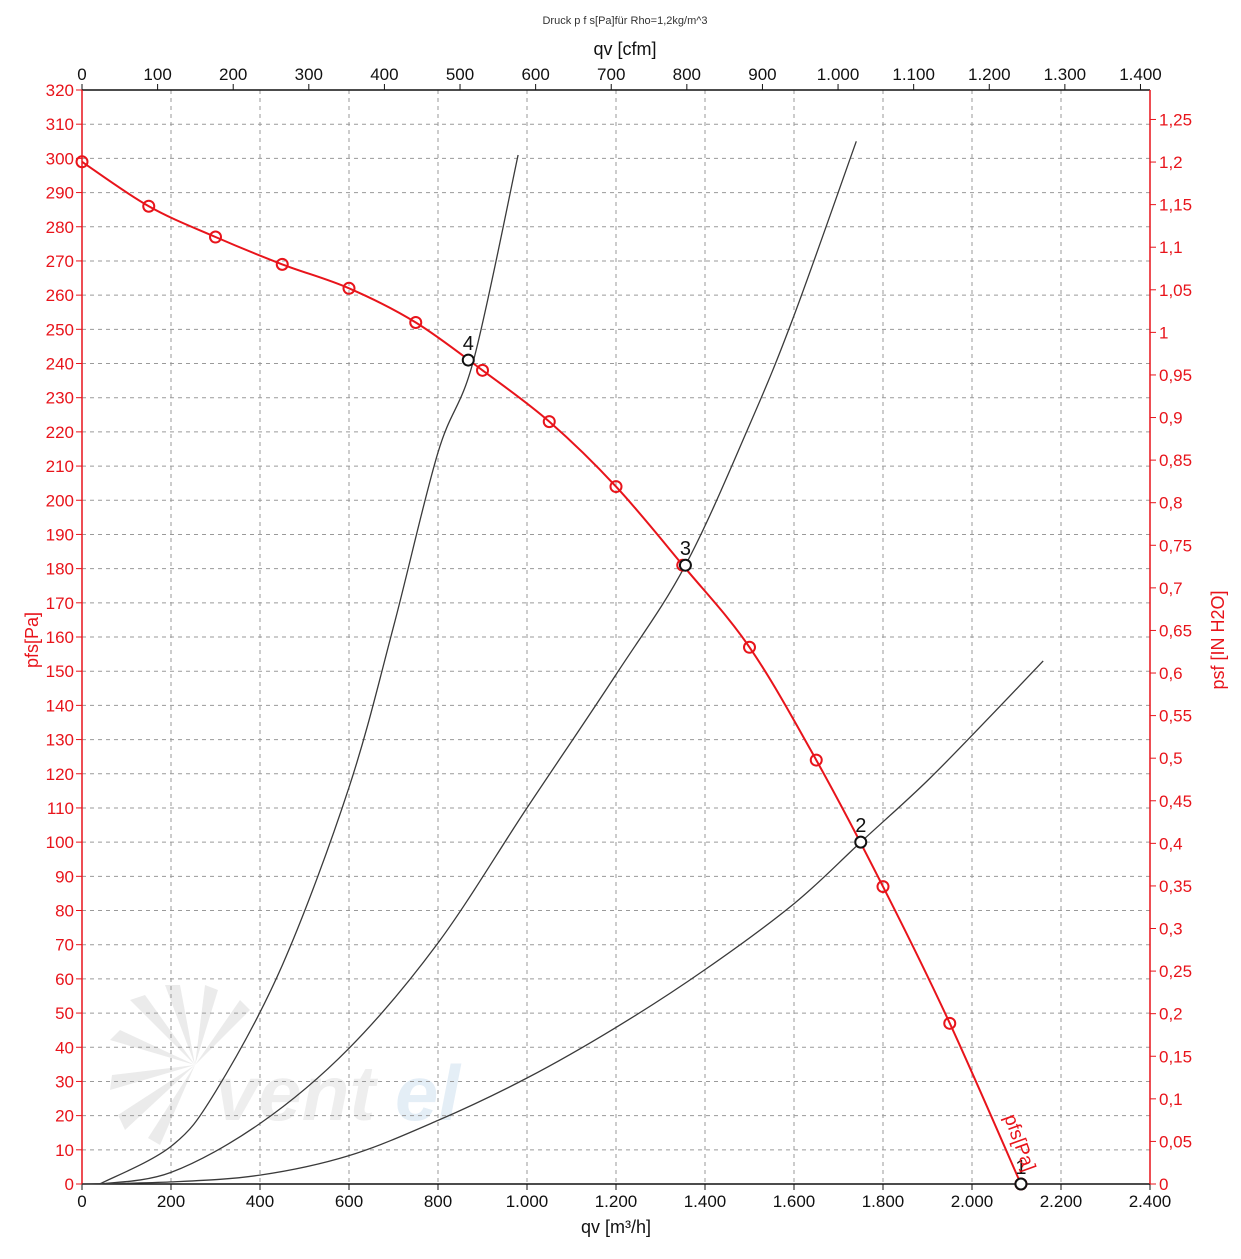  Describe the element at coordinates (81, 1201) in the screenshot. I see `x-tick-label: 0` at that location.